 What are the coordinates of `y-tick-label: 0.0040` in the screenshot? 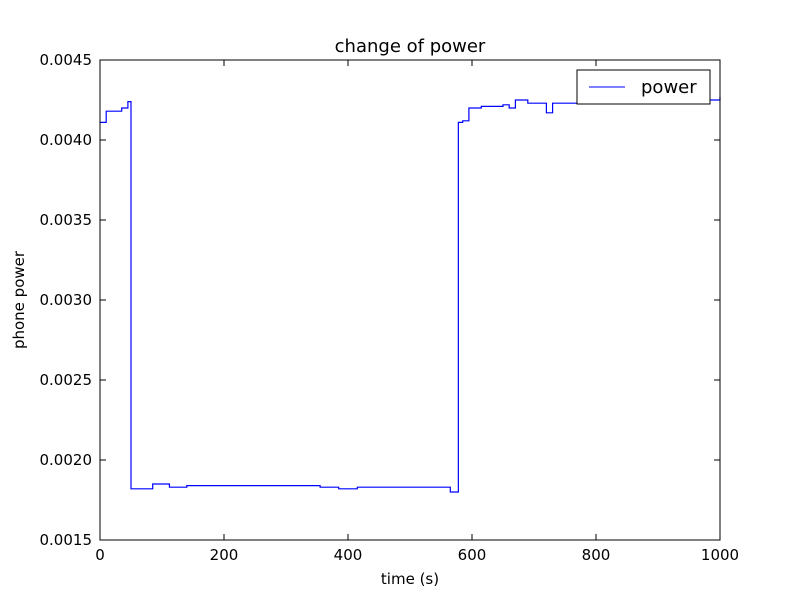 It's located at (66, 140).